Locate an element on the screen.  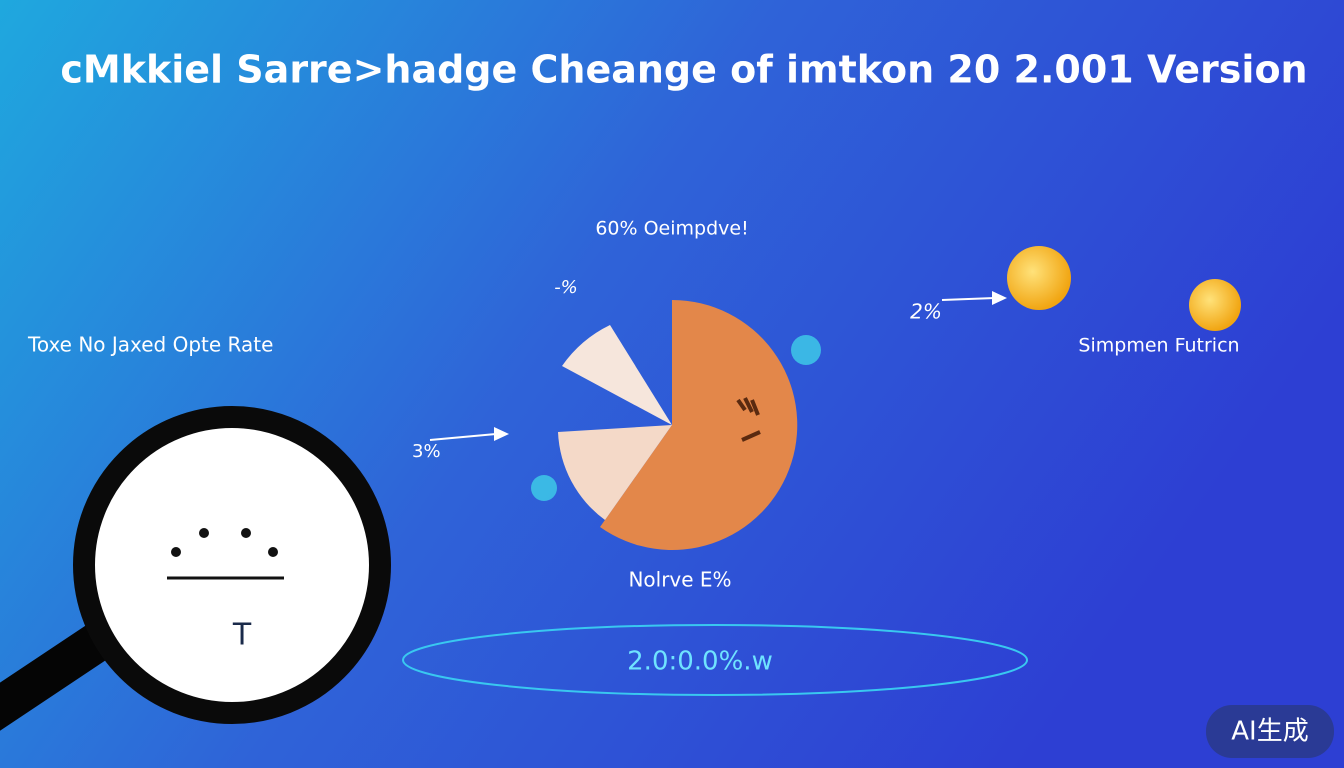
badge-text: AI生成 is located at coordinates (1269, 732).